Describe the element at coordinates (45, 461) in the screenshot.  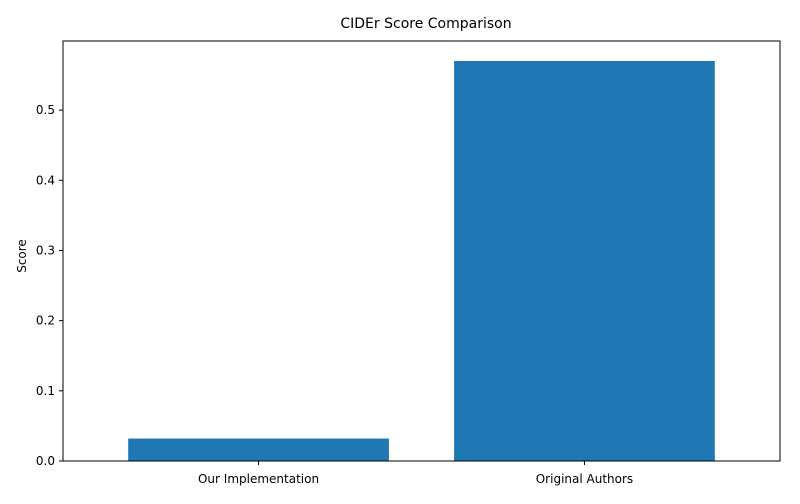
I see `y-tick-label: 0.0` at that location.